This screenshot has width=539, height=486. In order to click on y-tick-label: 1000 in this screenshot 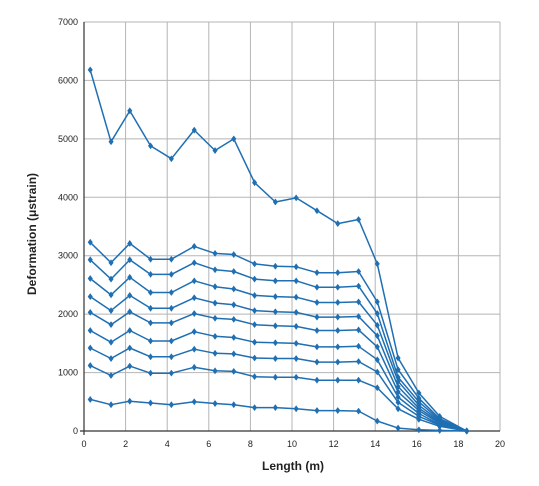, I will do `click(68, 373)`.